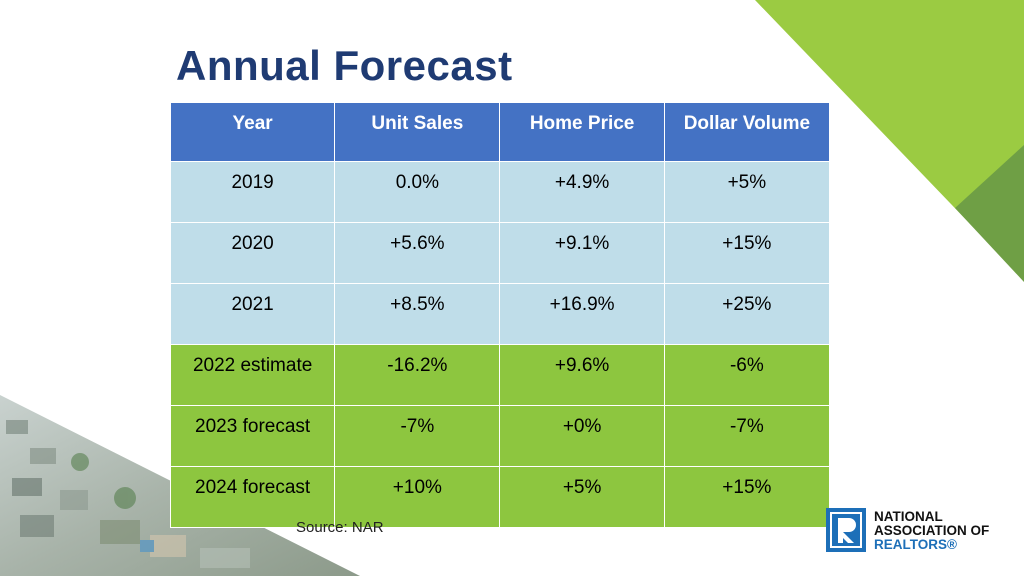  I want to click on logo-line-1: NATIONAL, so click(908, 516).